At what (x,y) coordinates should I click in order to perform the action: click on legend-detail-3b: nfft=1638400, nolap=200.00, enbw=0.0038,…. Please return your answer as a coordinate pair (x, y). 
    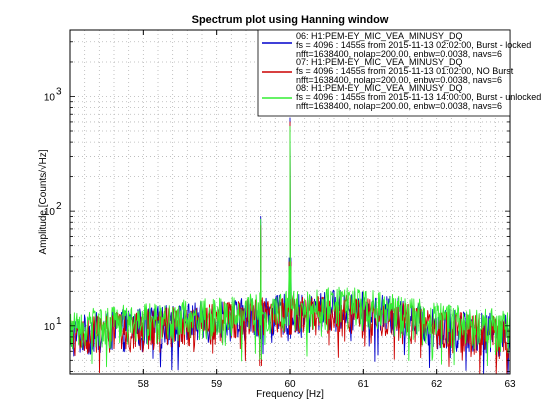
    Looking at the image, I should click on (399, 106).